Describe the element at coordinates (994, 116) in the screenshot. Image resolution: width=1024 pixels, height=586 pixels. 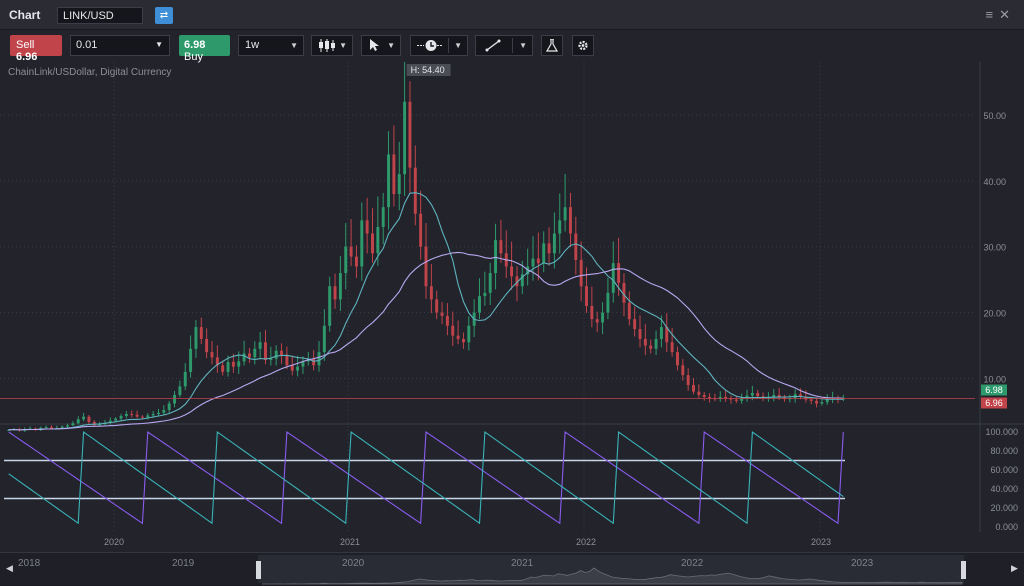
I see `y-tick-label: 50.00` at that location.